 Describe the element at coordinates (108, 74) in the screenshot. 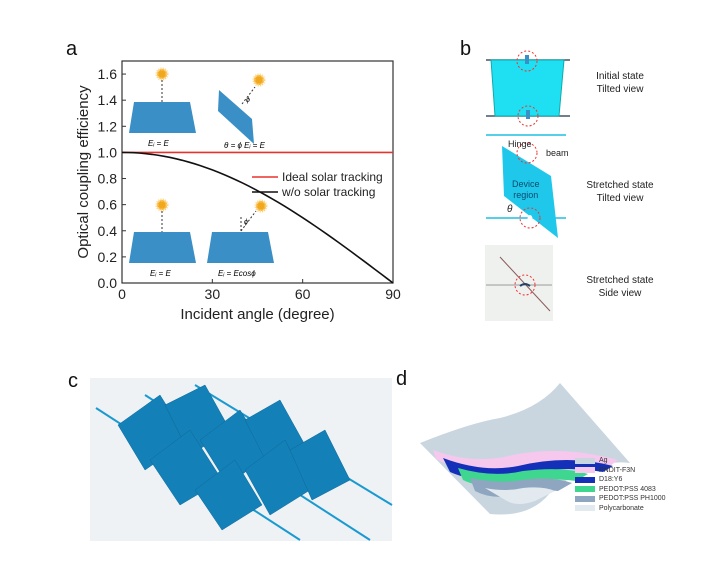

I see `y-tick-label: 1.6` at that location.